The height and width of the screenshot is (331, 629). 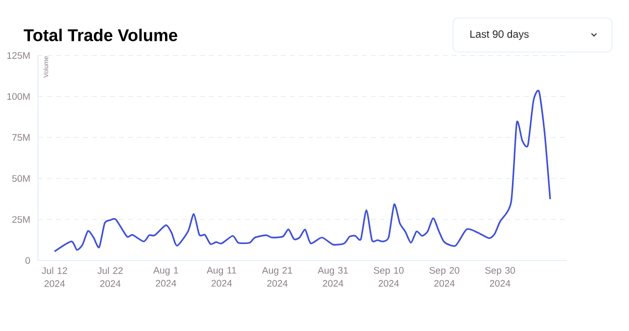 I want to click on x-tick-label: Aug 11 2024, so click(x=221, y=276).